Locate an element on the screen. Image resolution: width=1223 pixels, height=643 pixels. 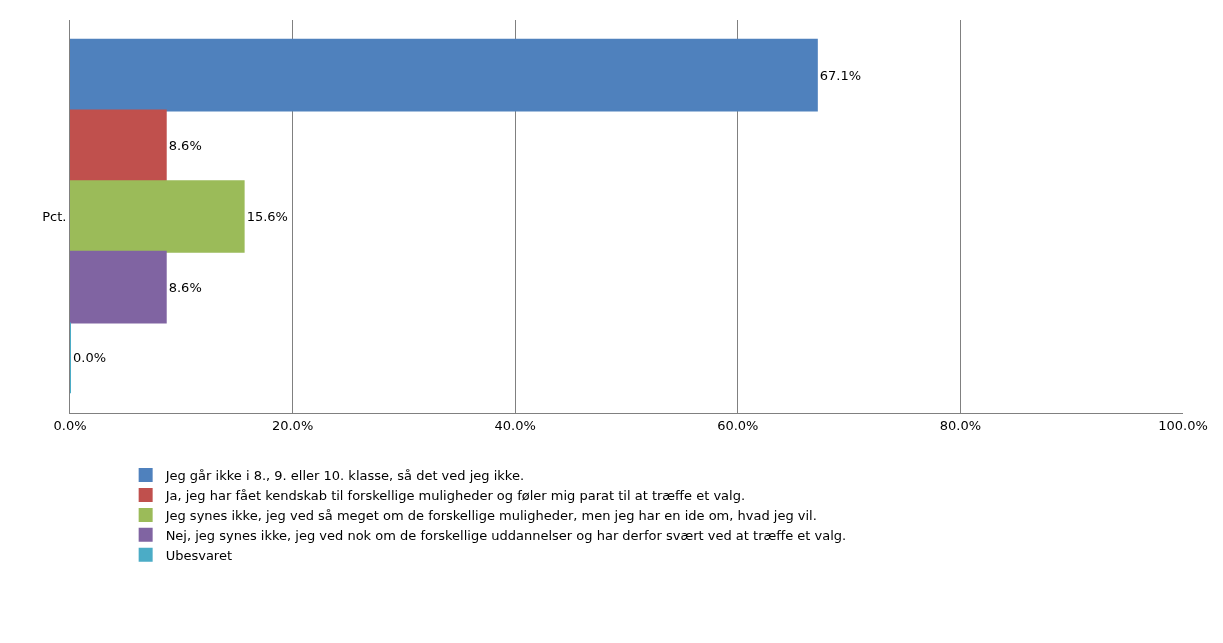
x-tick-label: 20.0% is located at coordinates (292, 425).